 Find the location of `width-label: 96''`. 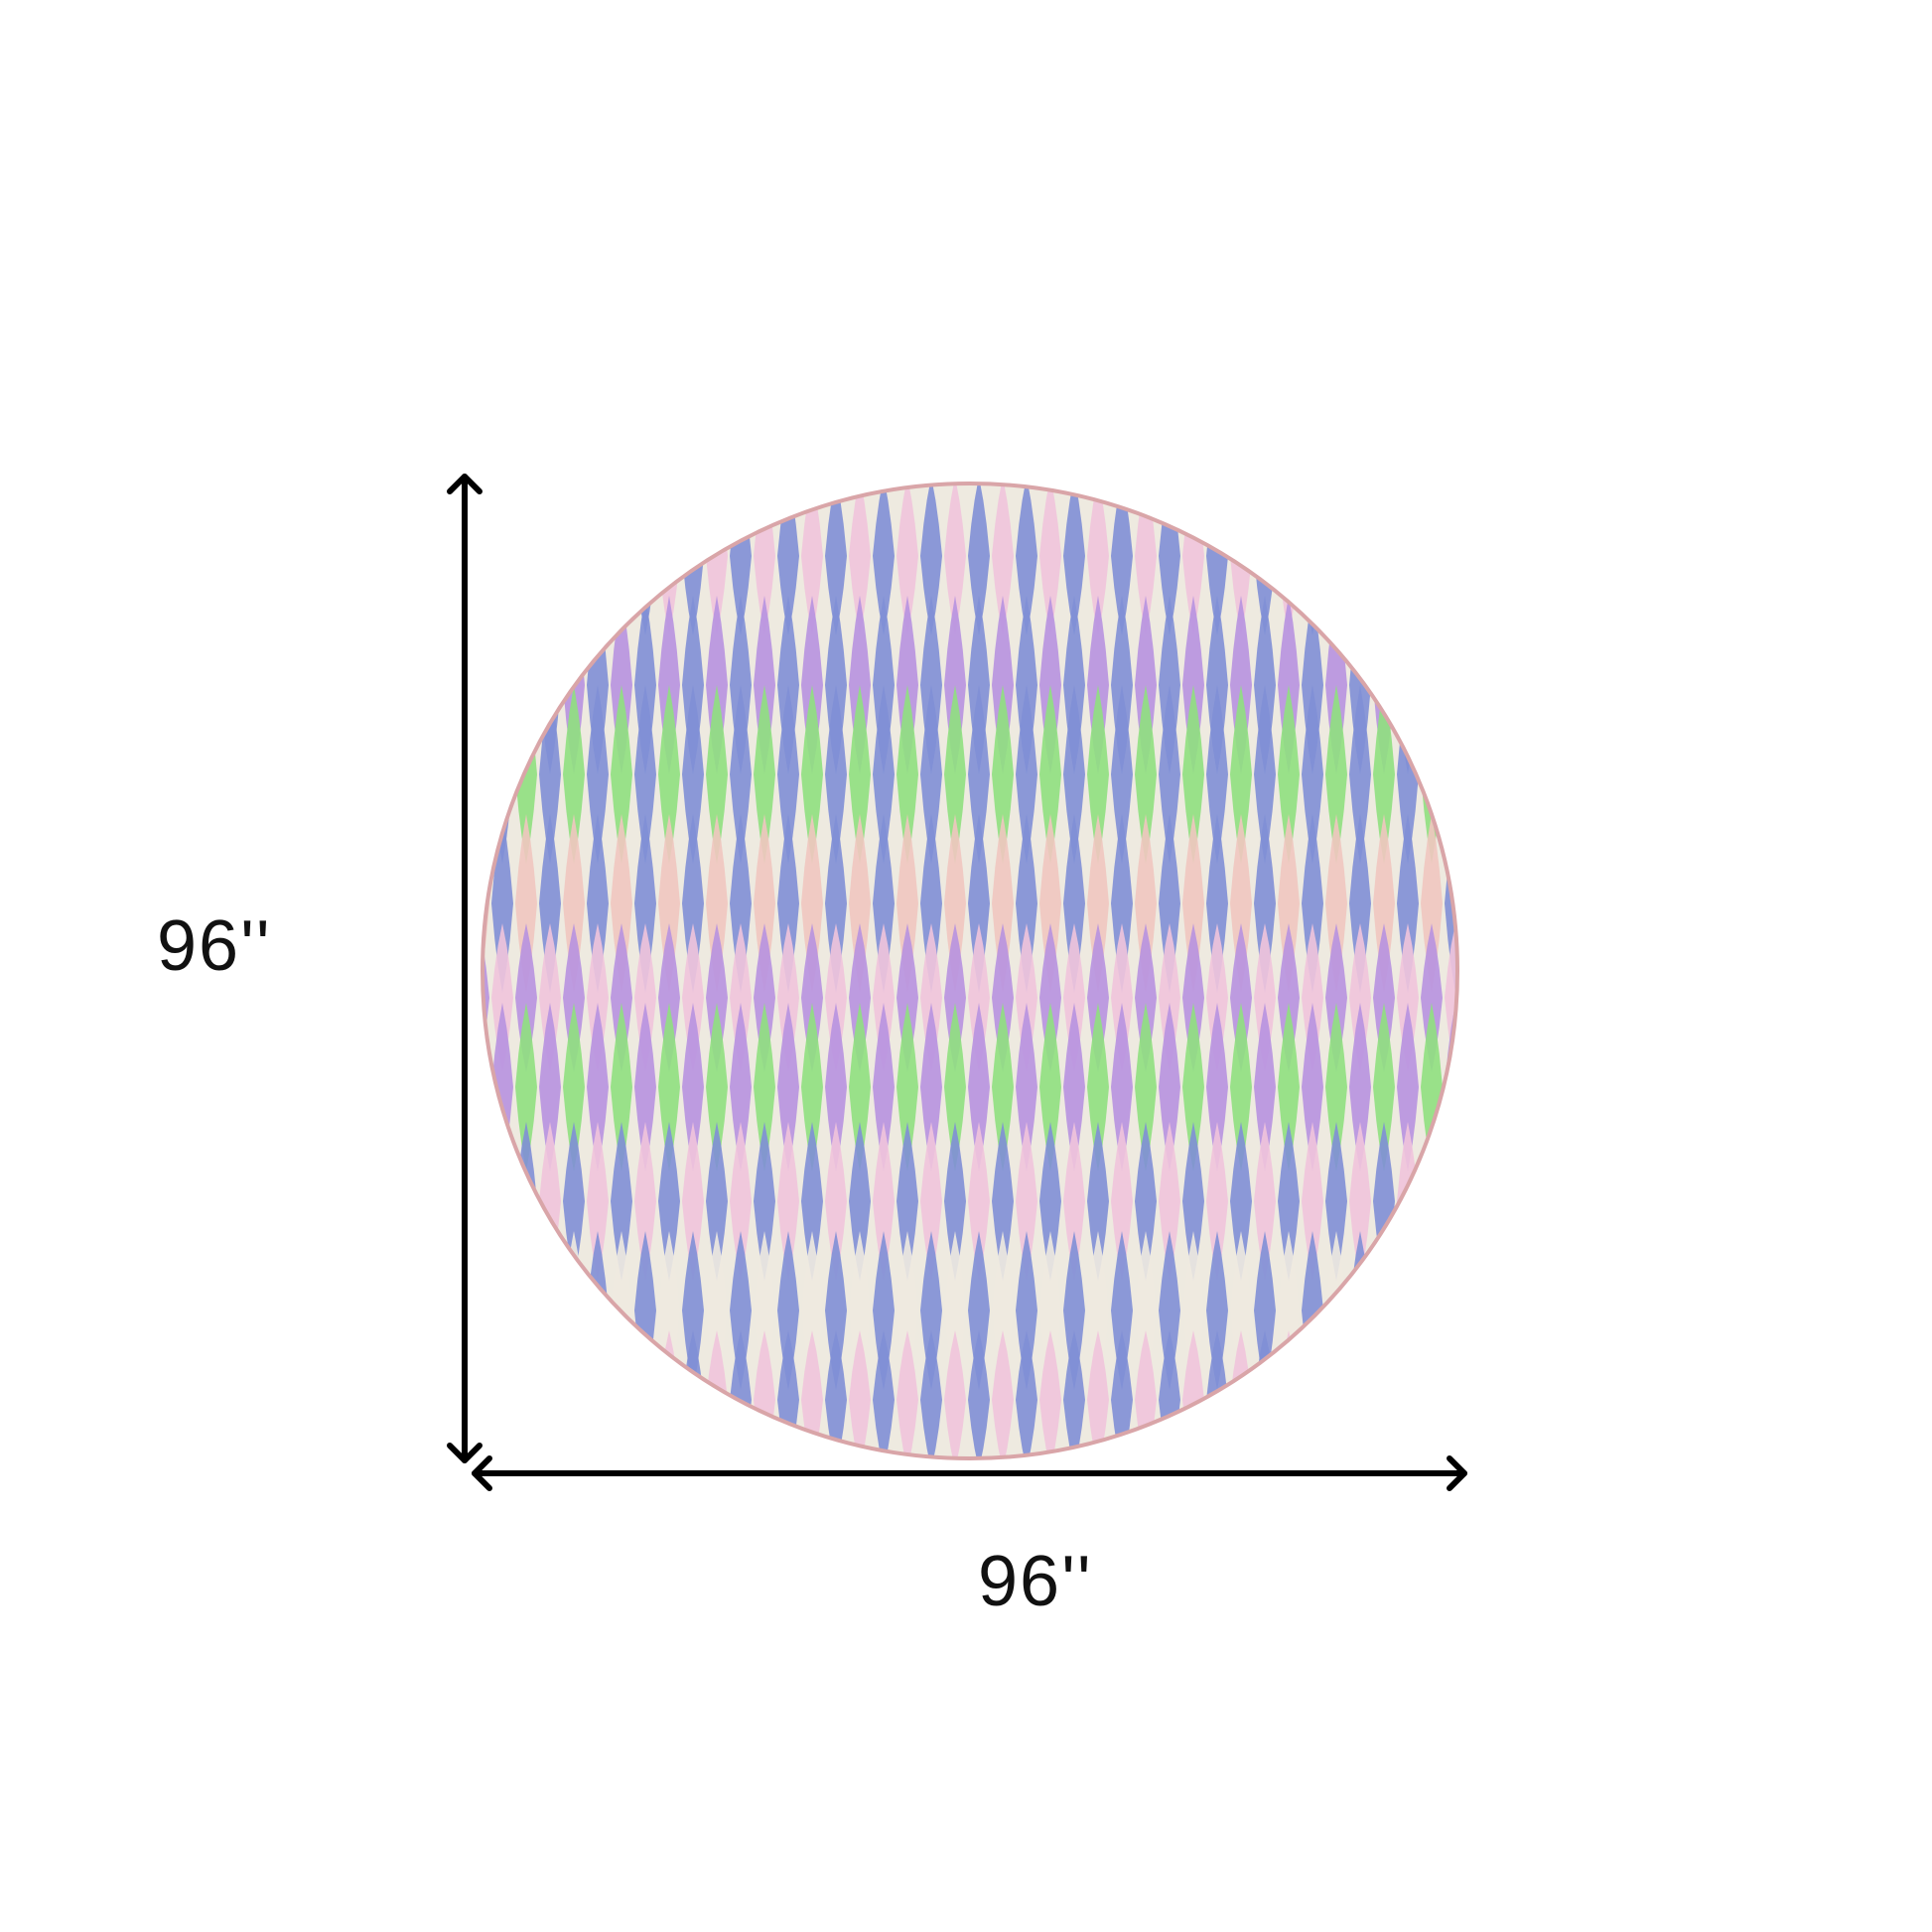

width-label: 96'' is located at coordinates (1035, 1581).